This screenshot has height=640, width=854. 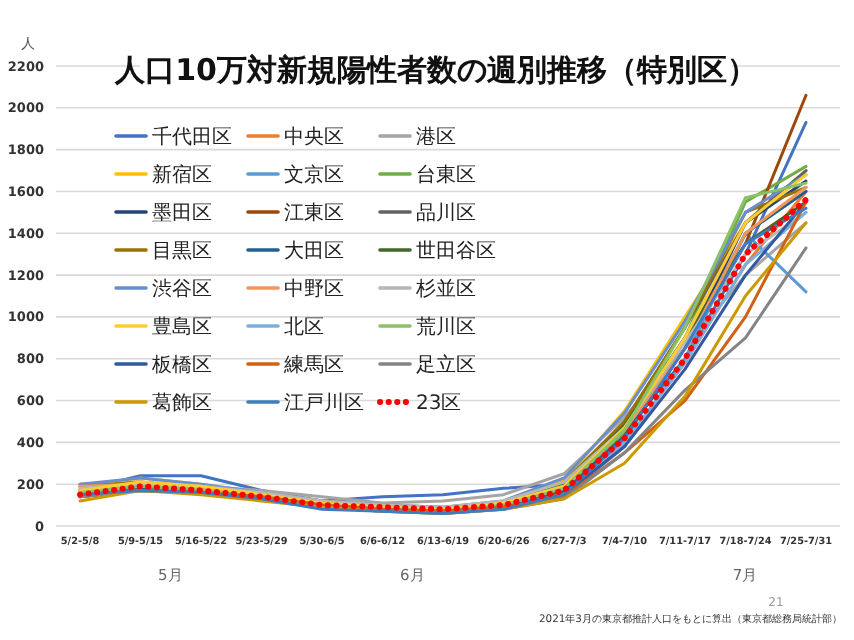 What do you see at coordinates (435, 70) in the screenshot?
I see `chart-title: 人口10万対新規陽性者数の週別推移（特別区）` at bounding box center [435, 70].